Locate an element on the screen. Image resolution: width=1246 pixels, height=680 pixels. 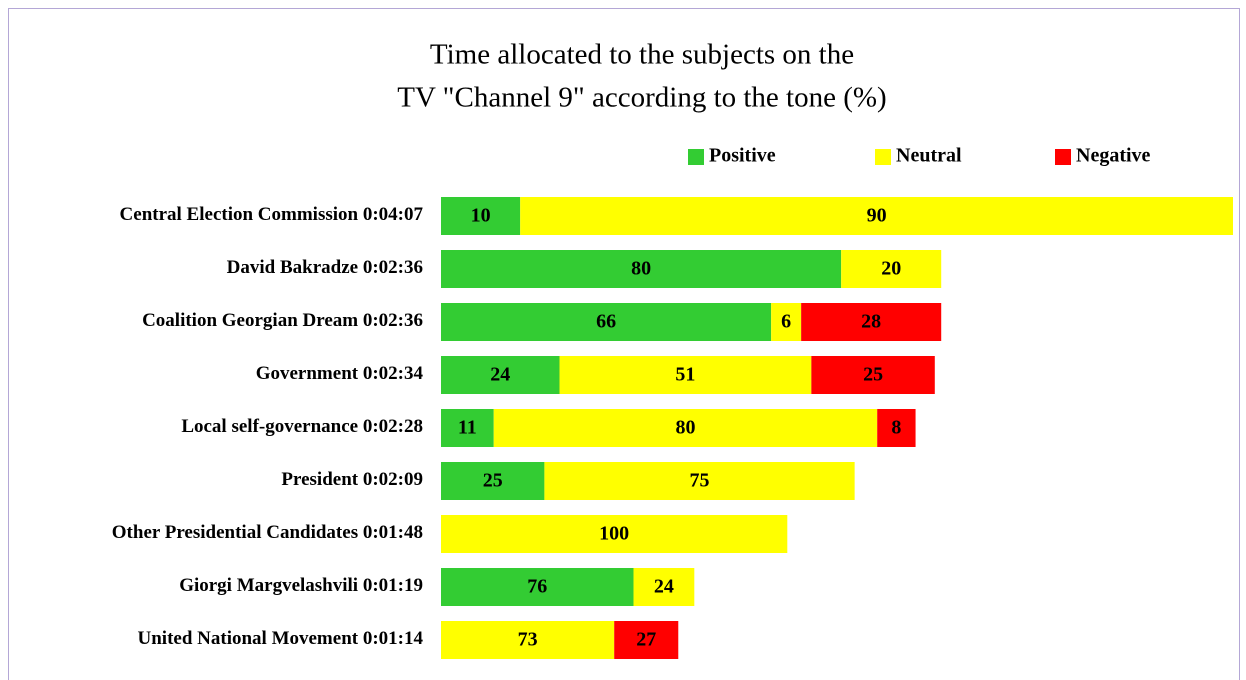
chart-title: TV "Channel 9" according to the tone (%) is located at coordinates (641, 98).